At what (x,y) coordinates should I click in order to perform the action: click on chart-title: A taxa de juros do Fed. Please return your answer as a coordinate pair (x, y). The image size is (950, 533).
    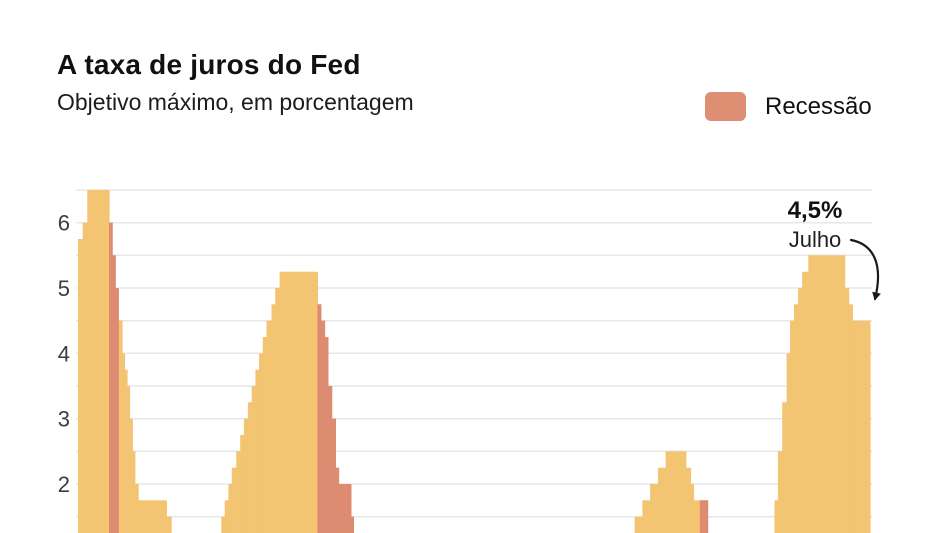
    Looking at the image, I should click on (209, 64).